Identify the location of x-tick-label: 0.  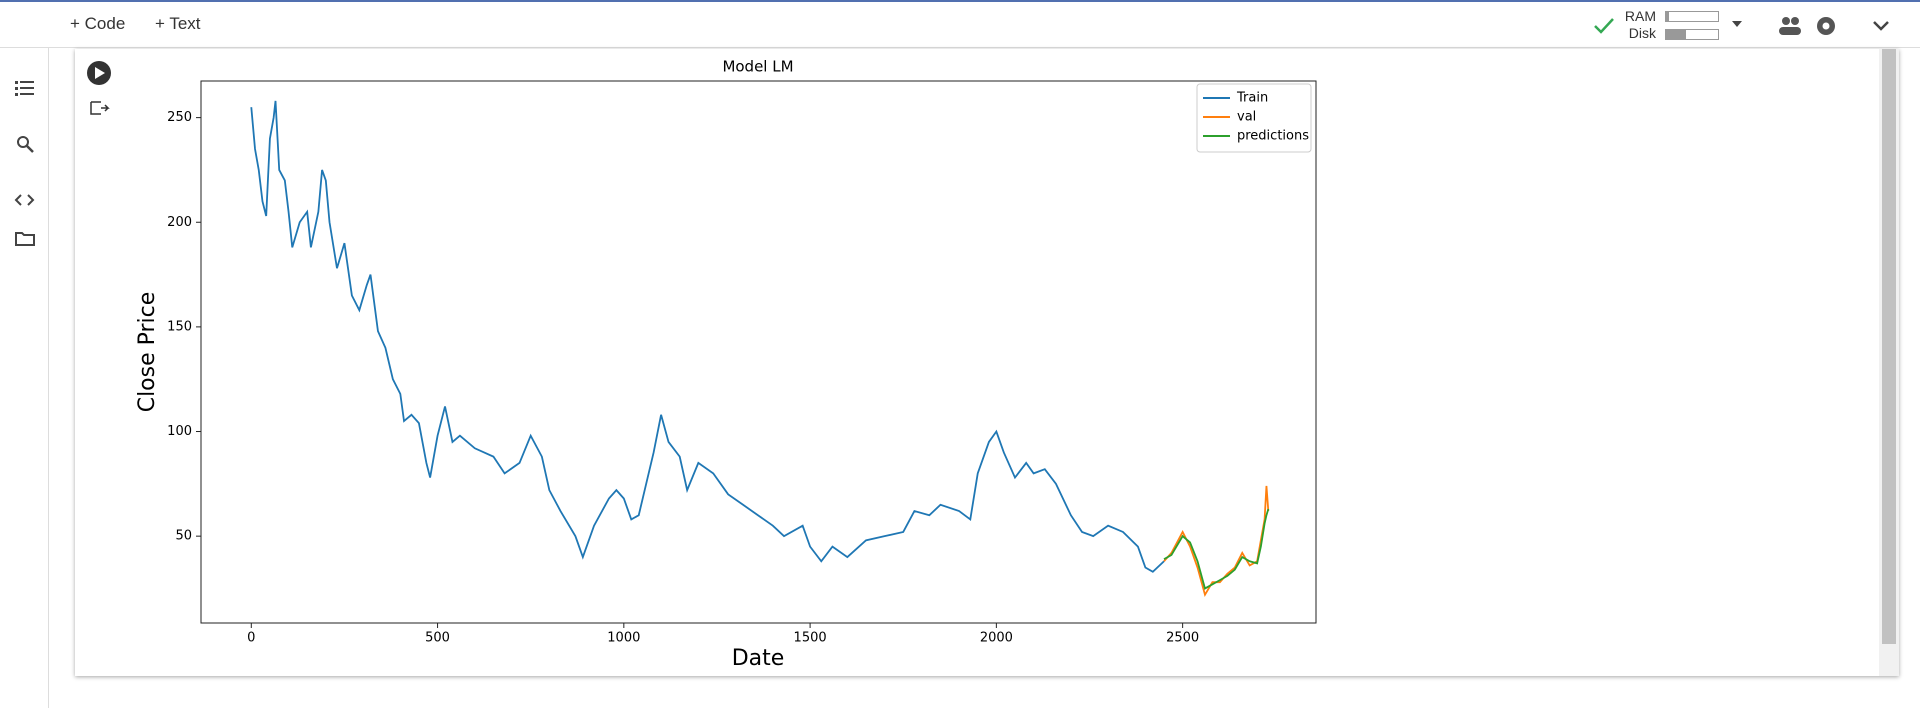
(251, 638).